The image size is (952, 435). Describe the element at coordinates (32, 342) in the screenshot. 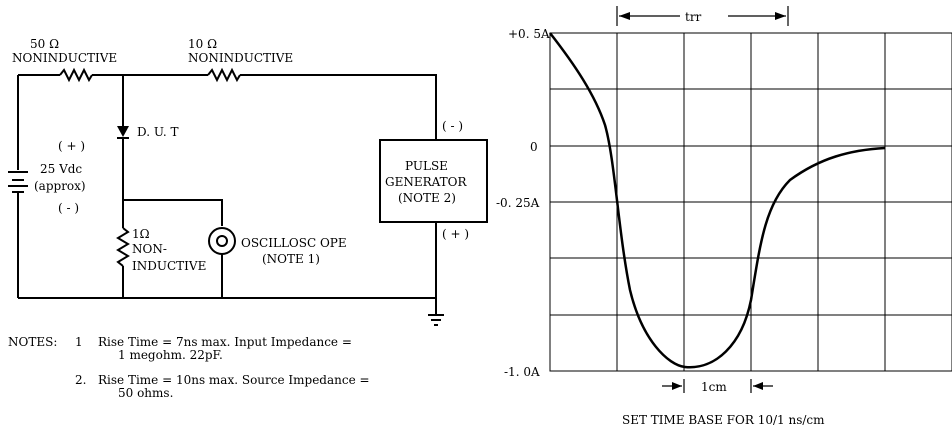

I see `notes-heading: NOTES:` at that location.